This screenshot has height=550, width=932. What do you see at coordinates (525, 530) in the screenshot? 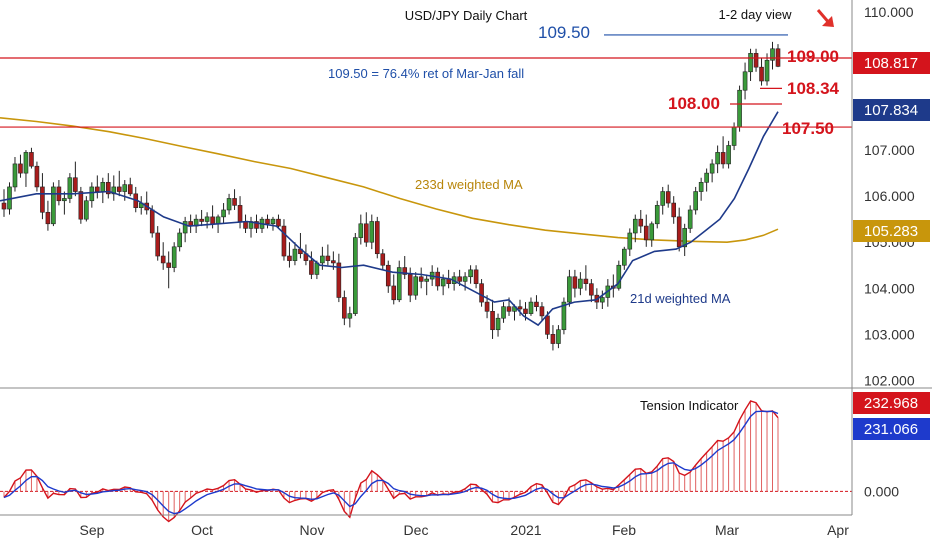
I see `time-tick-label: 2021` at bounding box center [525, 530].